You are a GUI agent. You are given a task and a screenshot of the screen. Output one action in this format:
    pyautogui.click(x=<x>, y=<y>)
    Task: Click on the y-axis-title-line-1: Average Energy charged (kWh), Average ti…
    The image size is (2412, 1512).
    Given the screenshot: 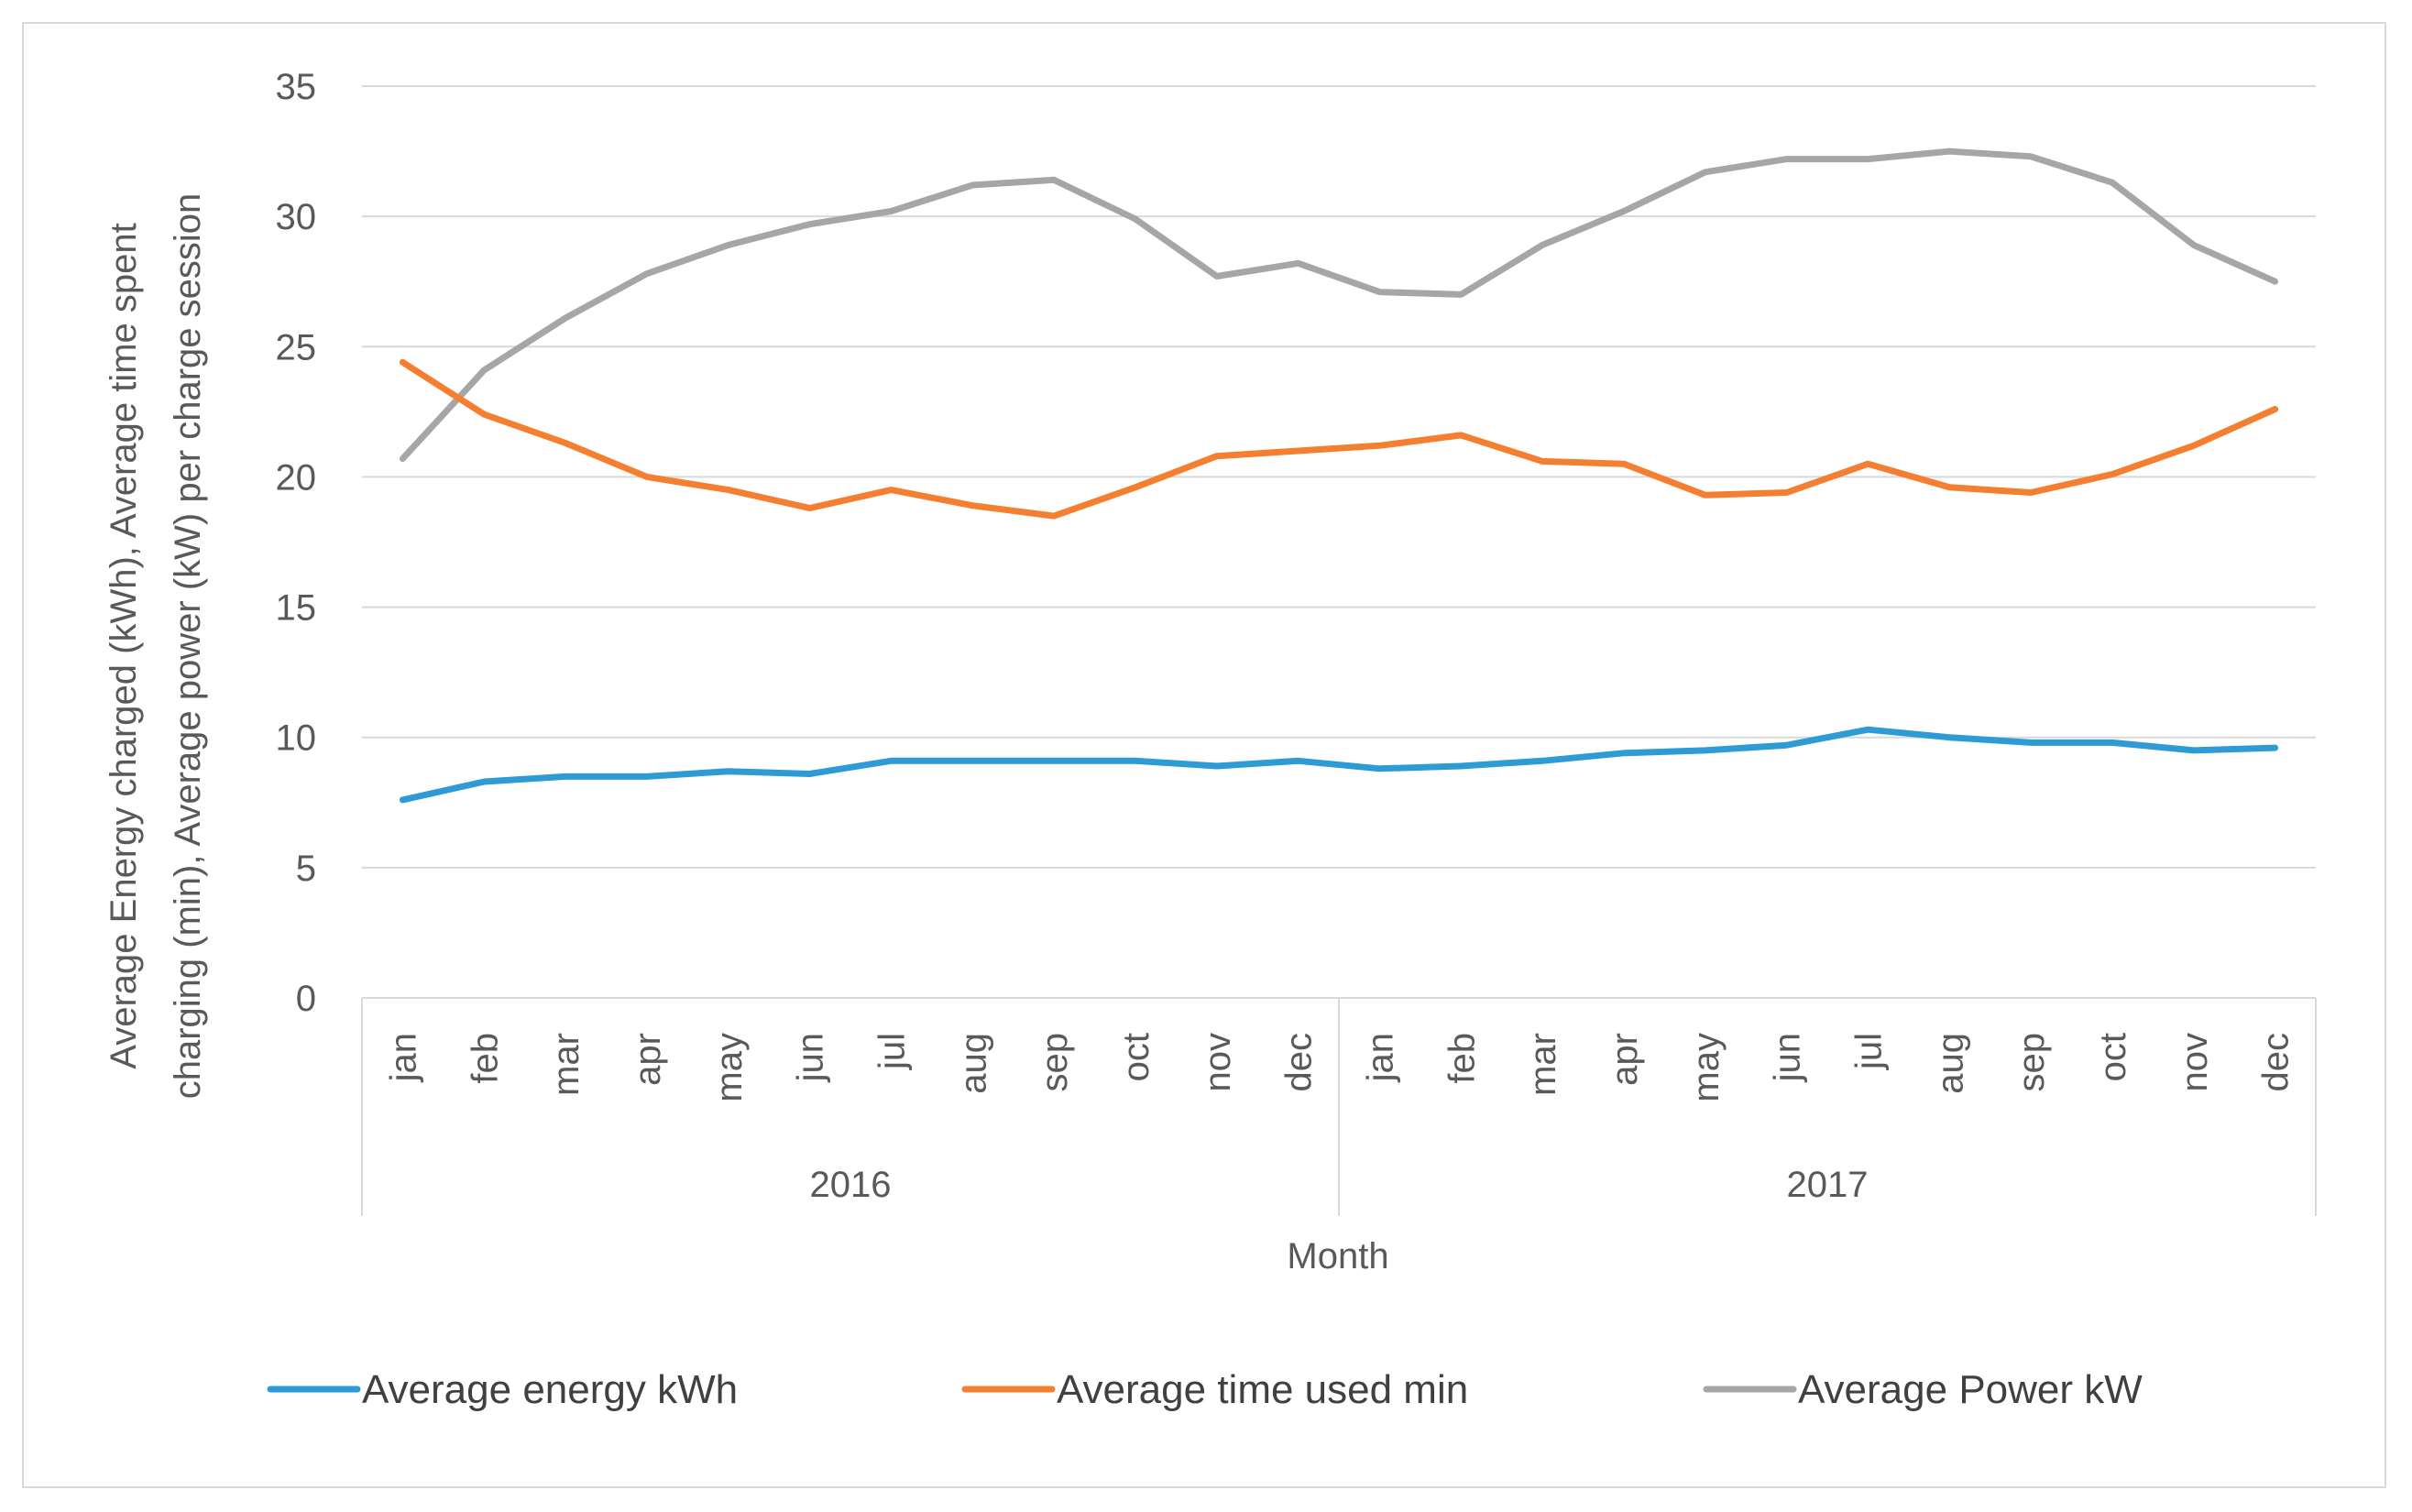 What is the action you would take?
    pyautogui.click(x=124, y=645)
    